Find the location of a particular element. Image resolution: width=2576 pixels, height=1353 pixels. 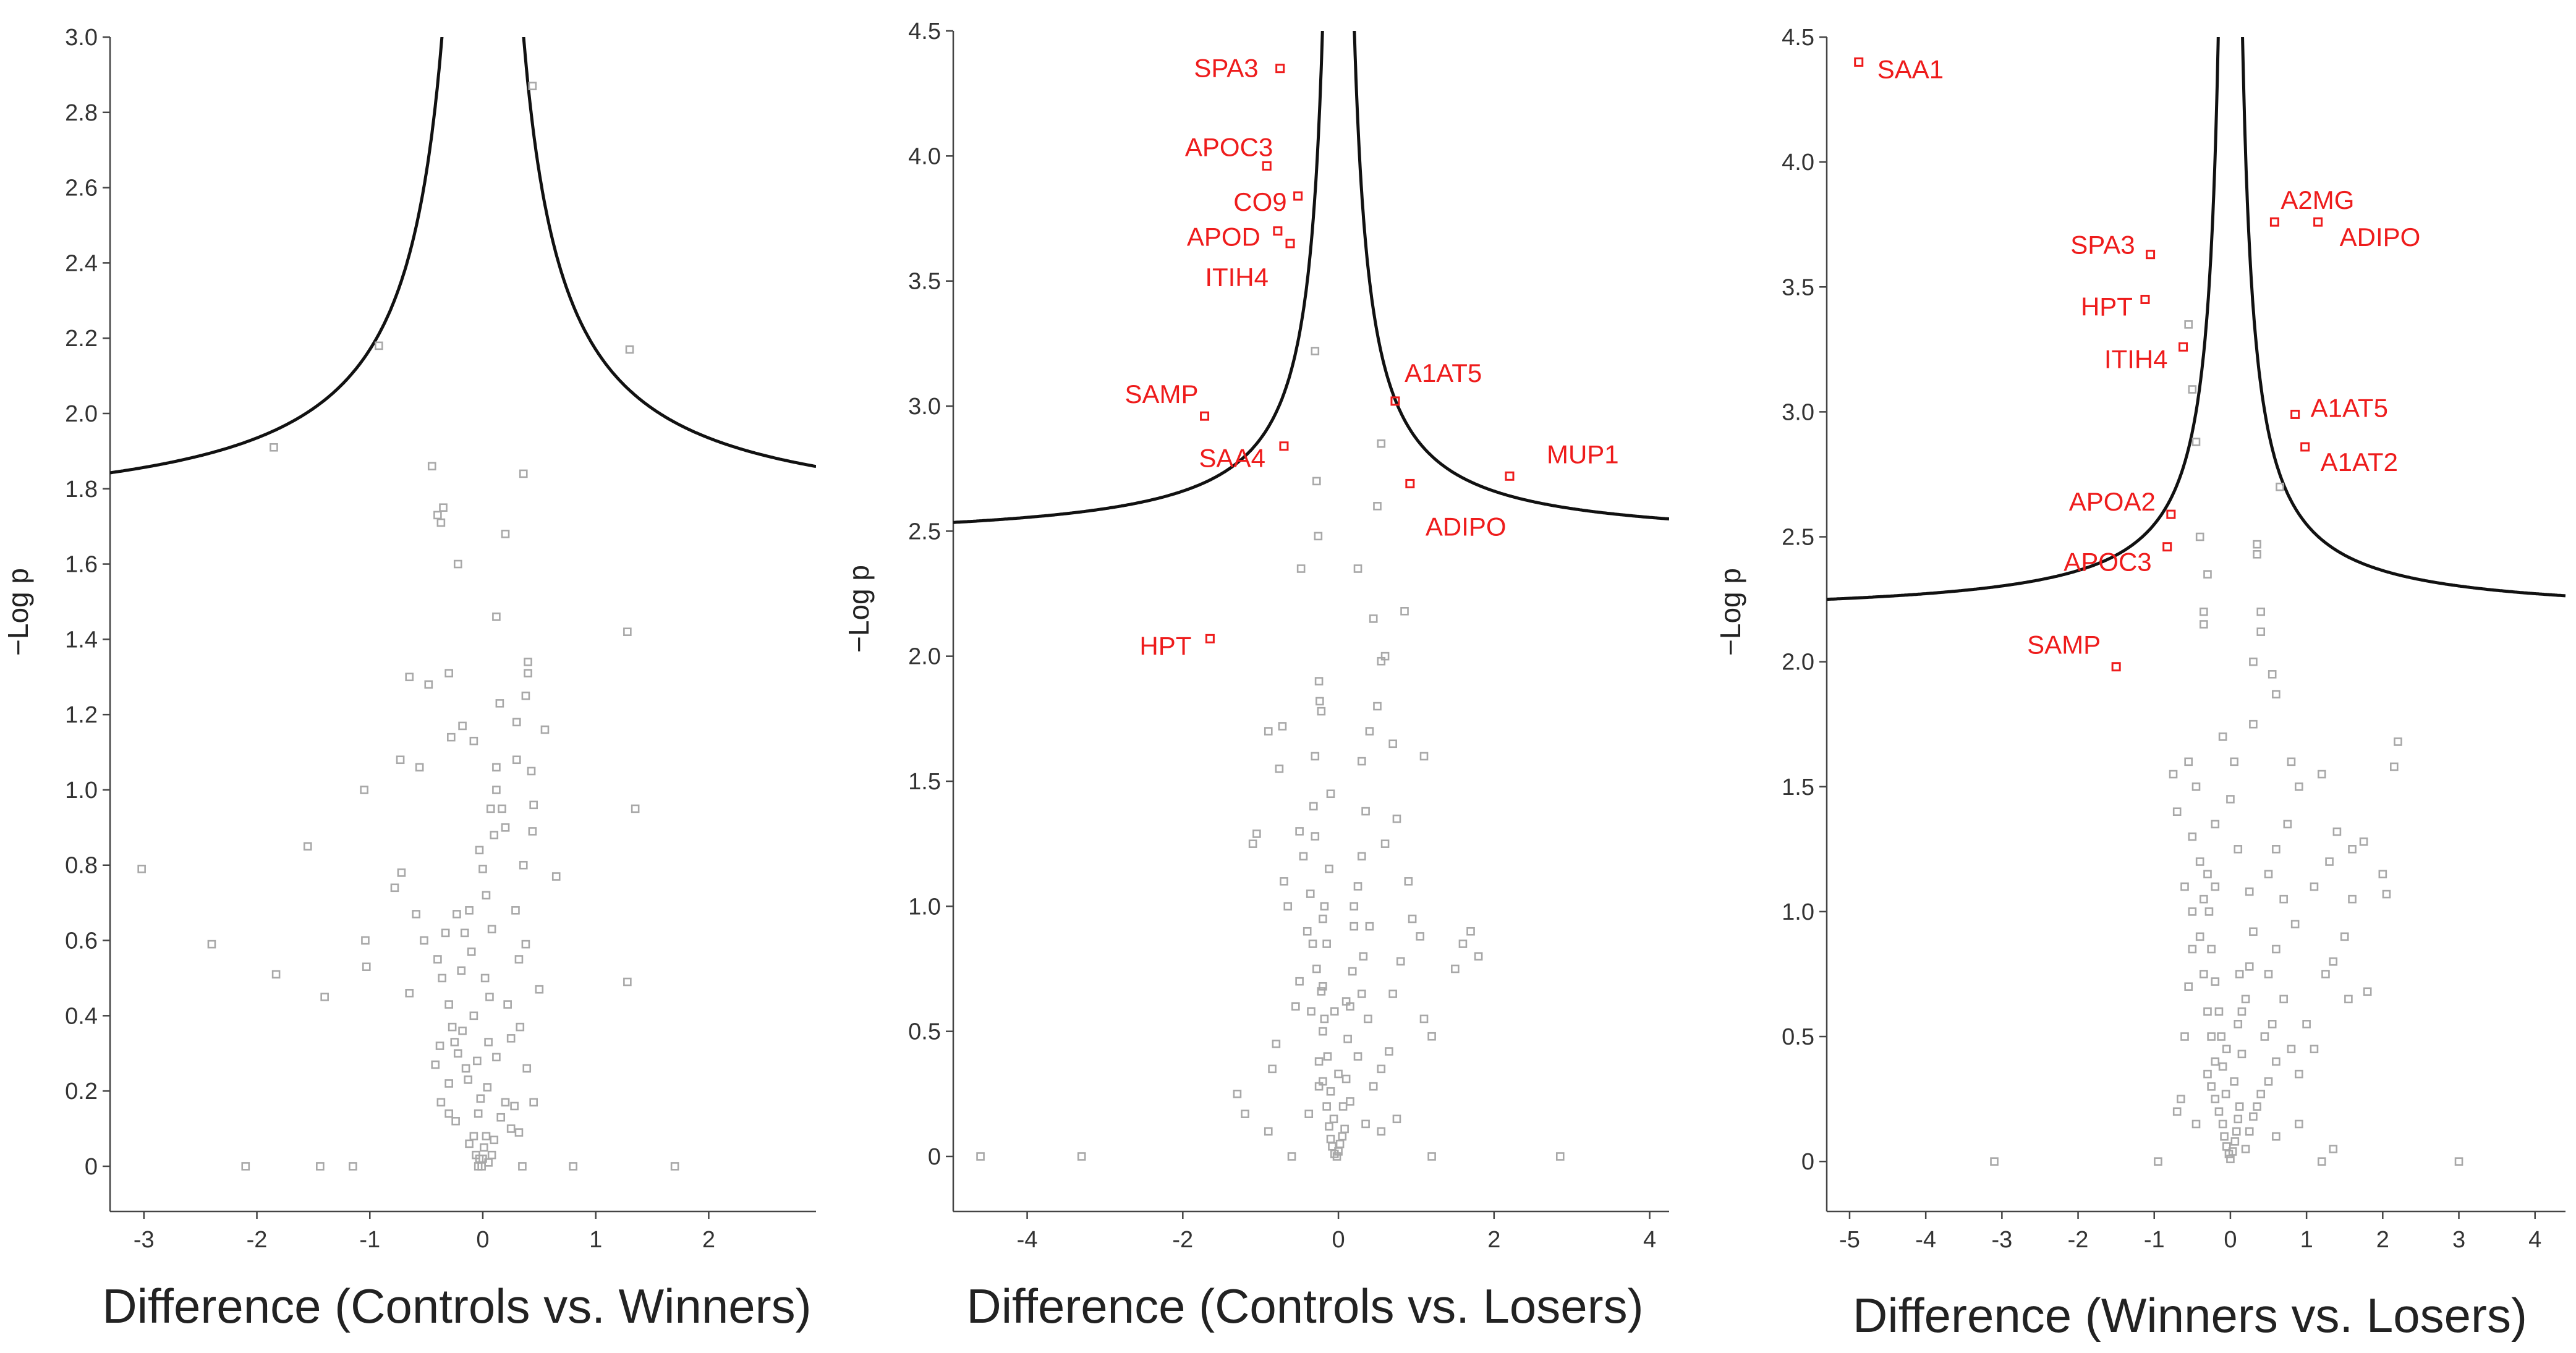

y-tick-label: 2.4 is located at coordinates (81, 263).